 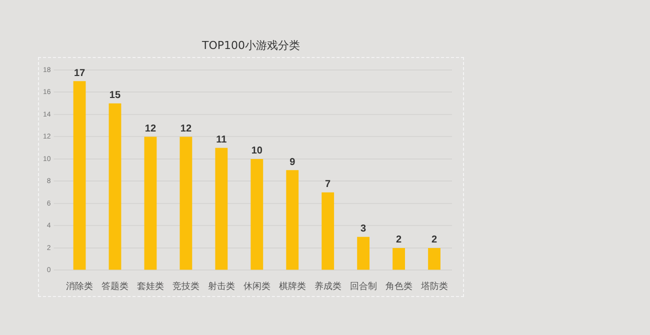 What do you see at coordinates (80, 73) in the screenshot?
I see `data-label: 17` at bounding box center [80, 73].